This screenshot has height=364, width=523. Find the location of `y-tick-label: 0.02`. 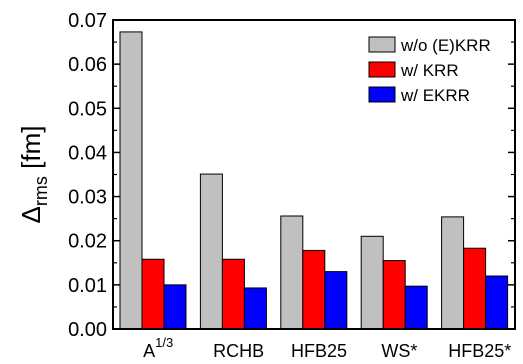

y-tick-label: 0.02 is located at coordinates (87, 242).